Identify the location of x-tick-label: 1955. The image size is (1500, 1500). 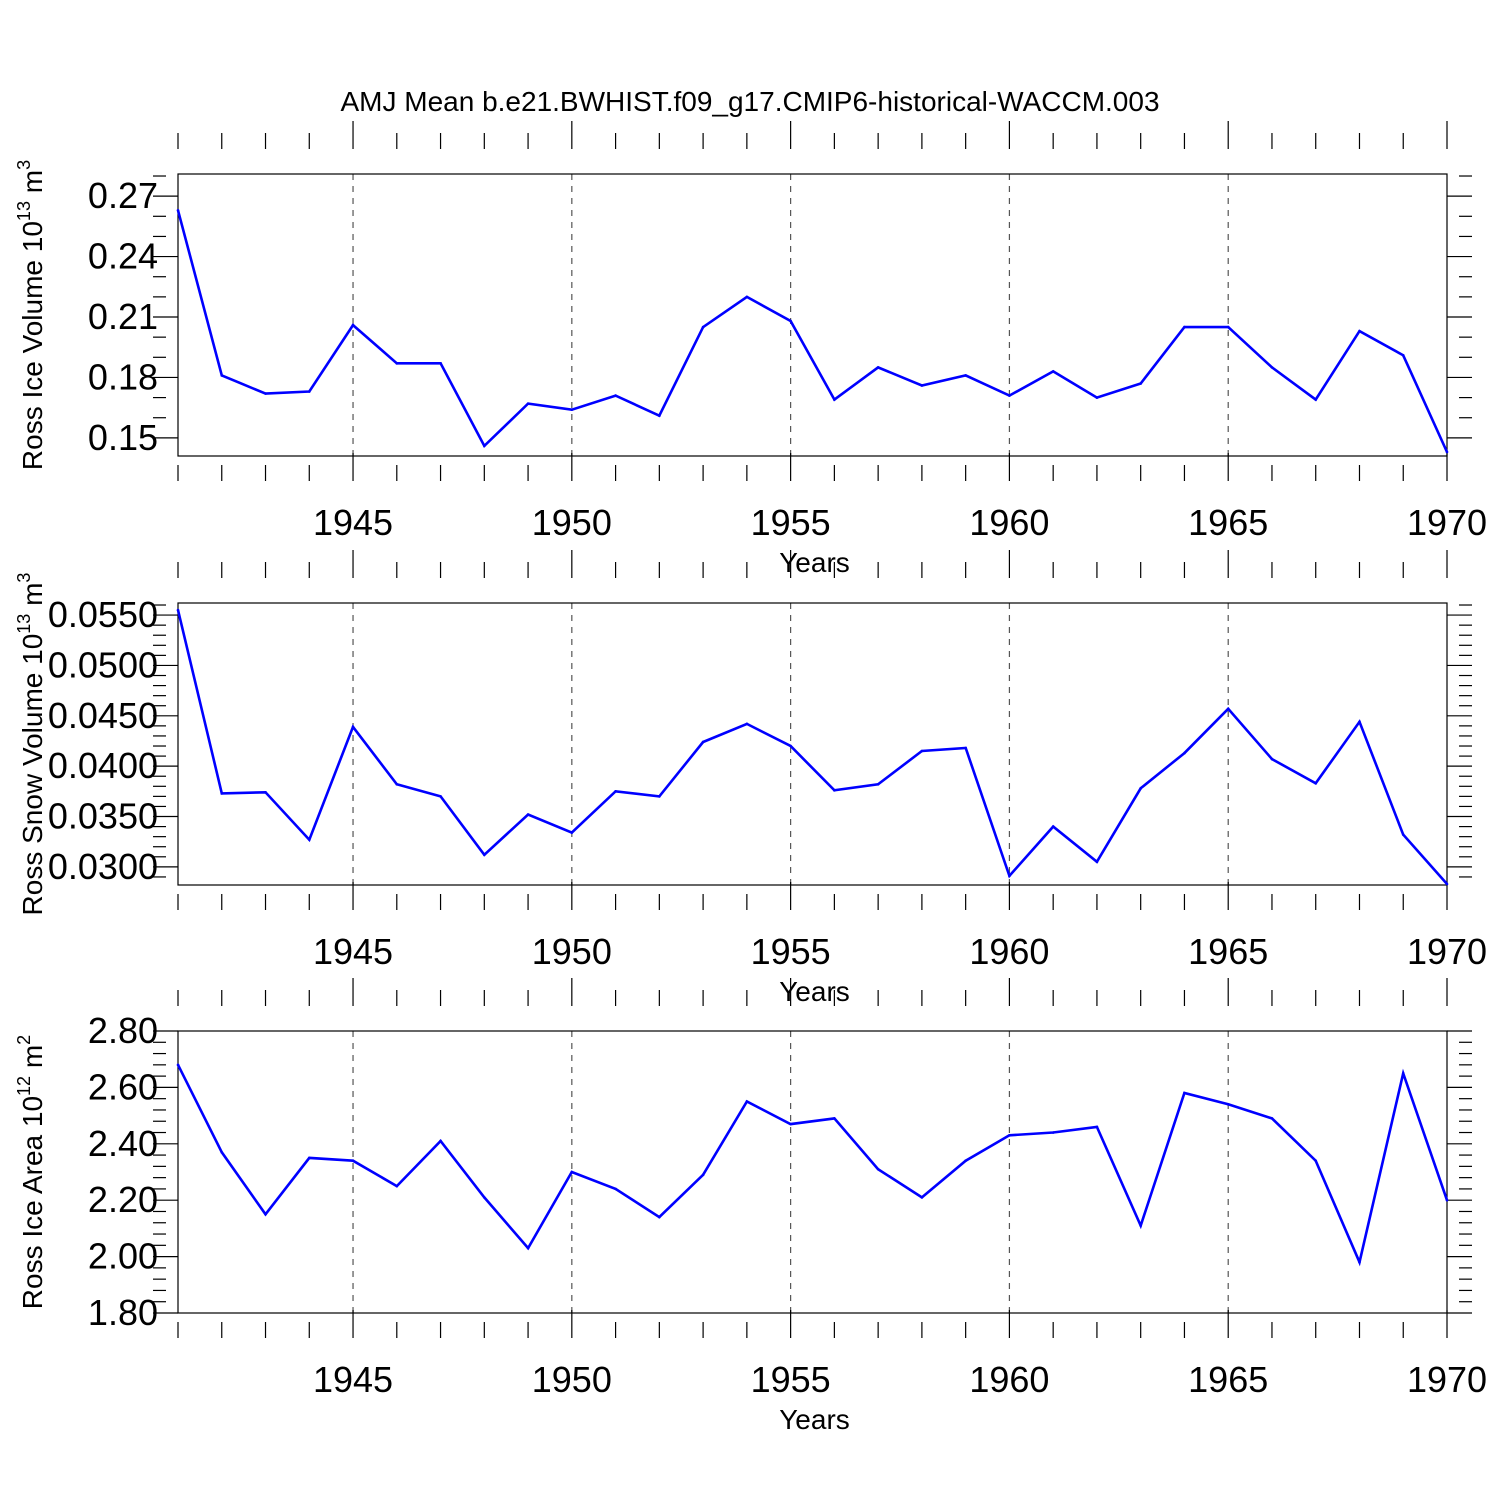
(791, 1379).